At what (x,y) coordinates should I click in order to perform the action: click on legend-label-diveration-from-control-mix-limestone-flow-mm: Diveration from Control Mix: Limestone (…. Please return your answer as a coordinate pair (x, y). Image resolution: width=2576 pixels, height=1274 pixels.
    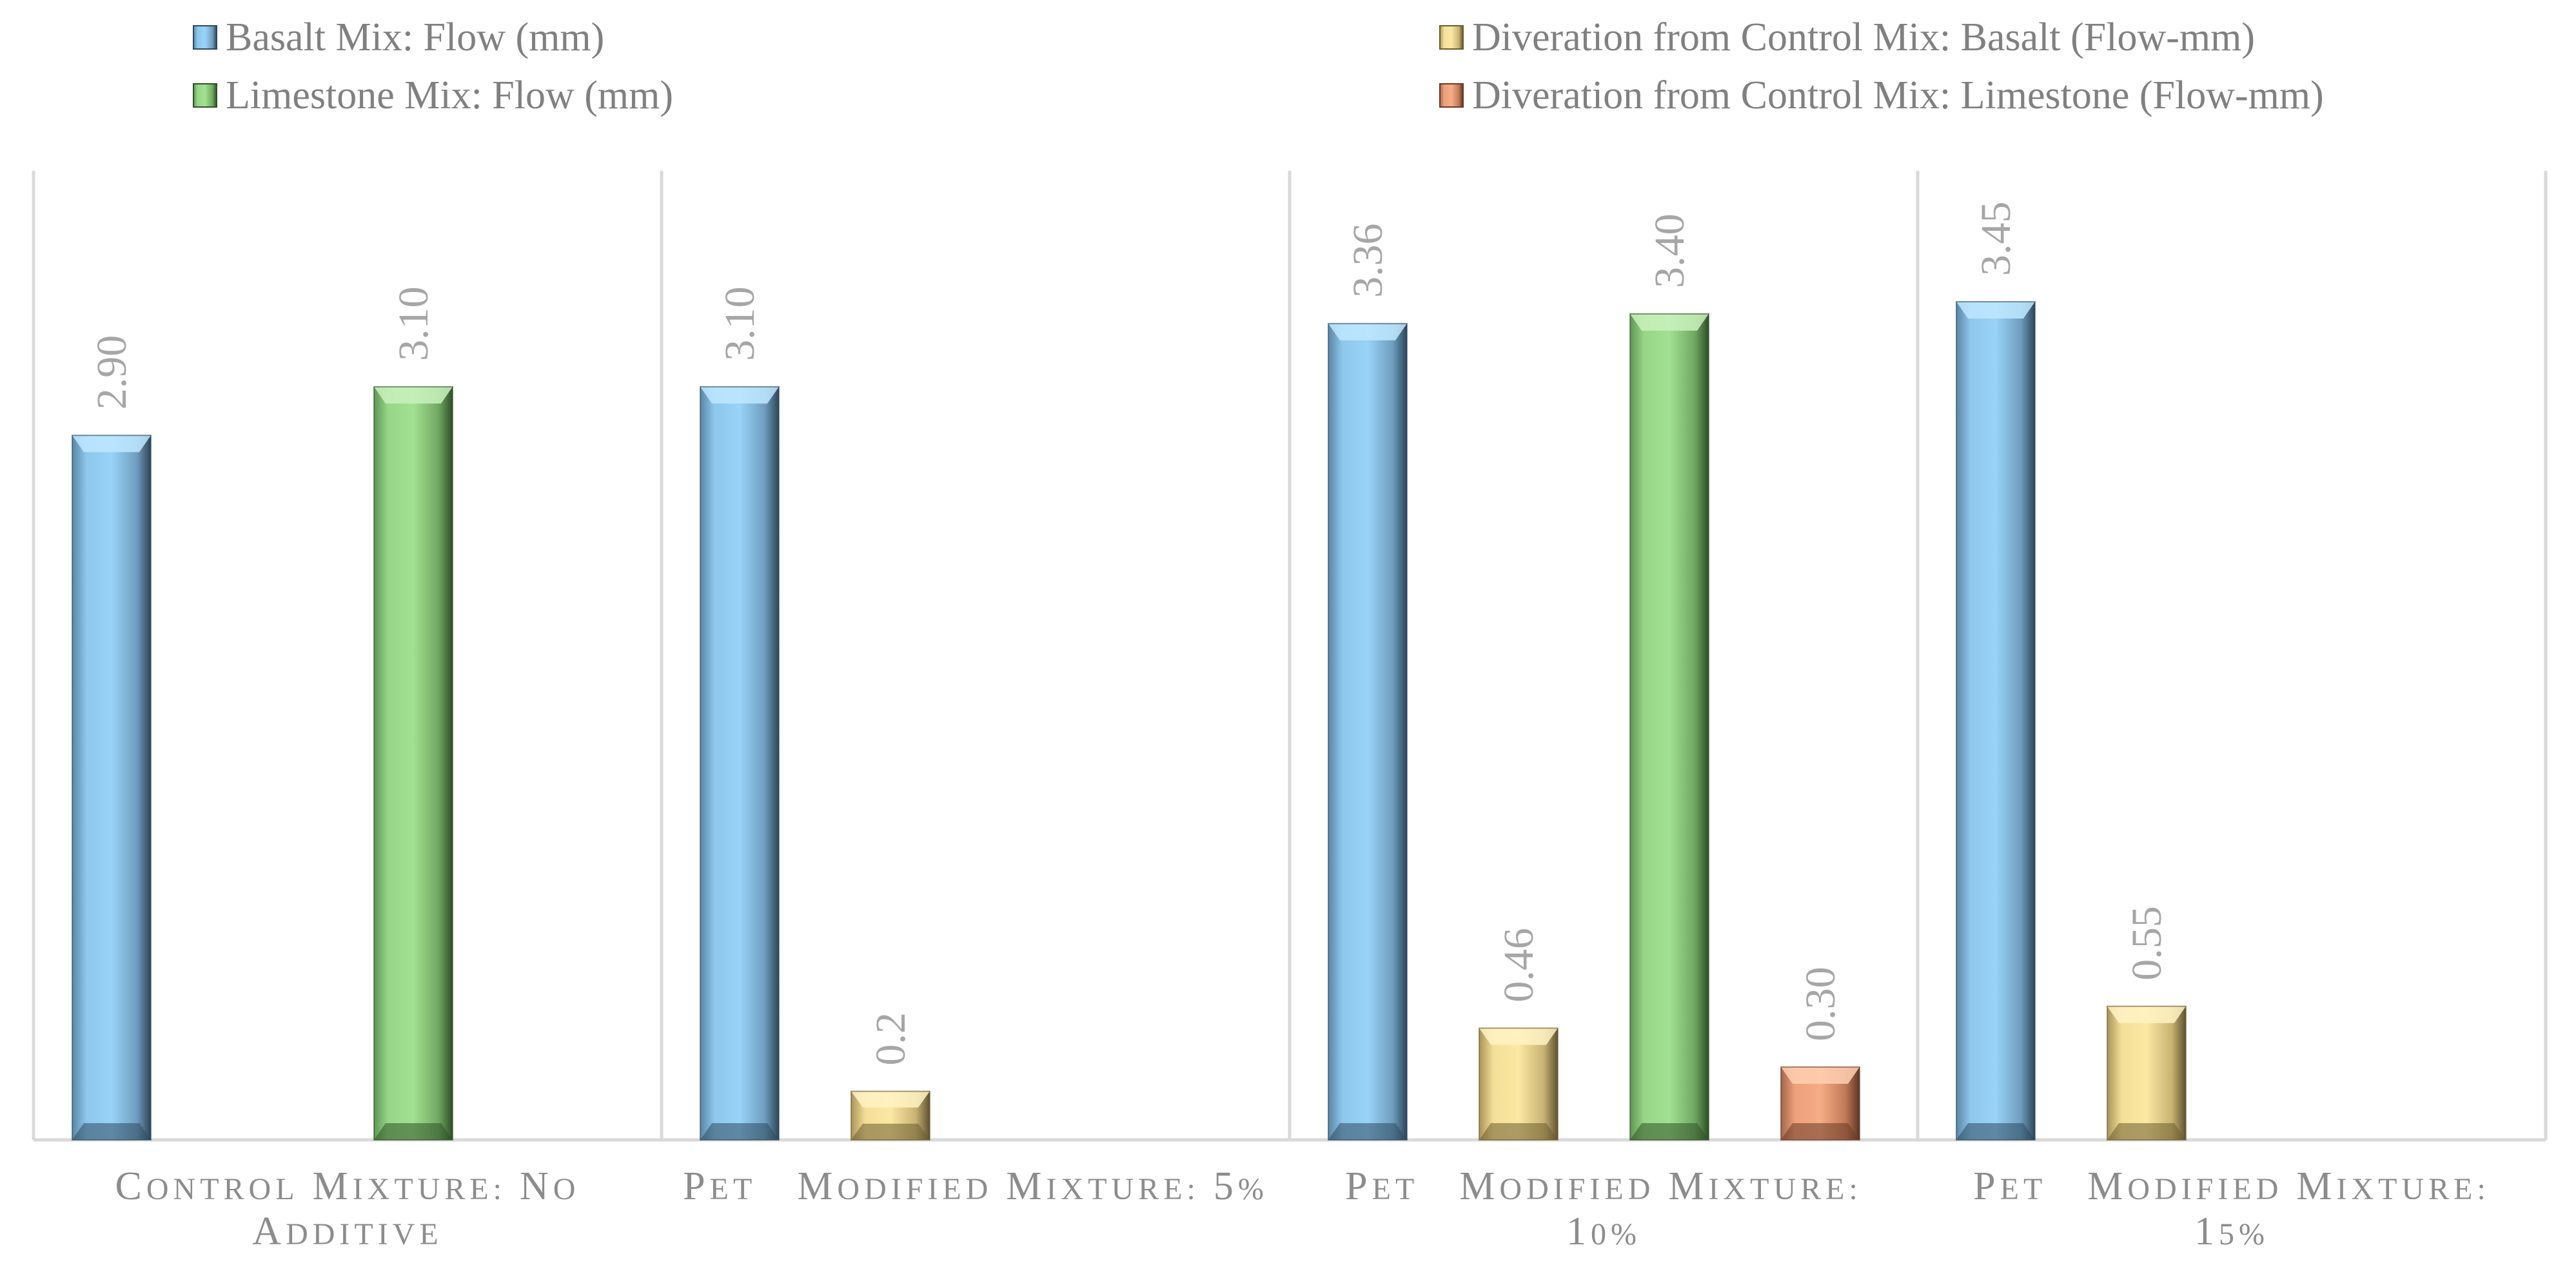
    Looking at the image, I should click on (1898, 95).